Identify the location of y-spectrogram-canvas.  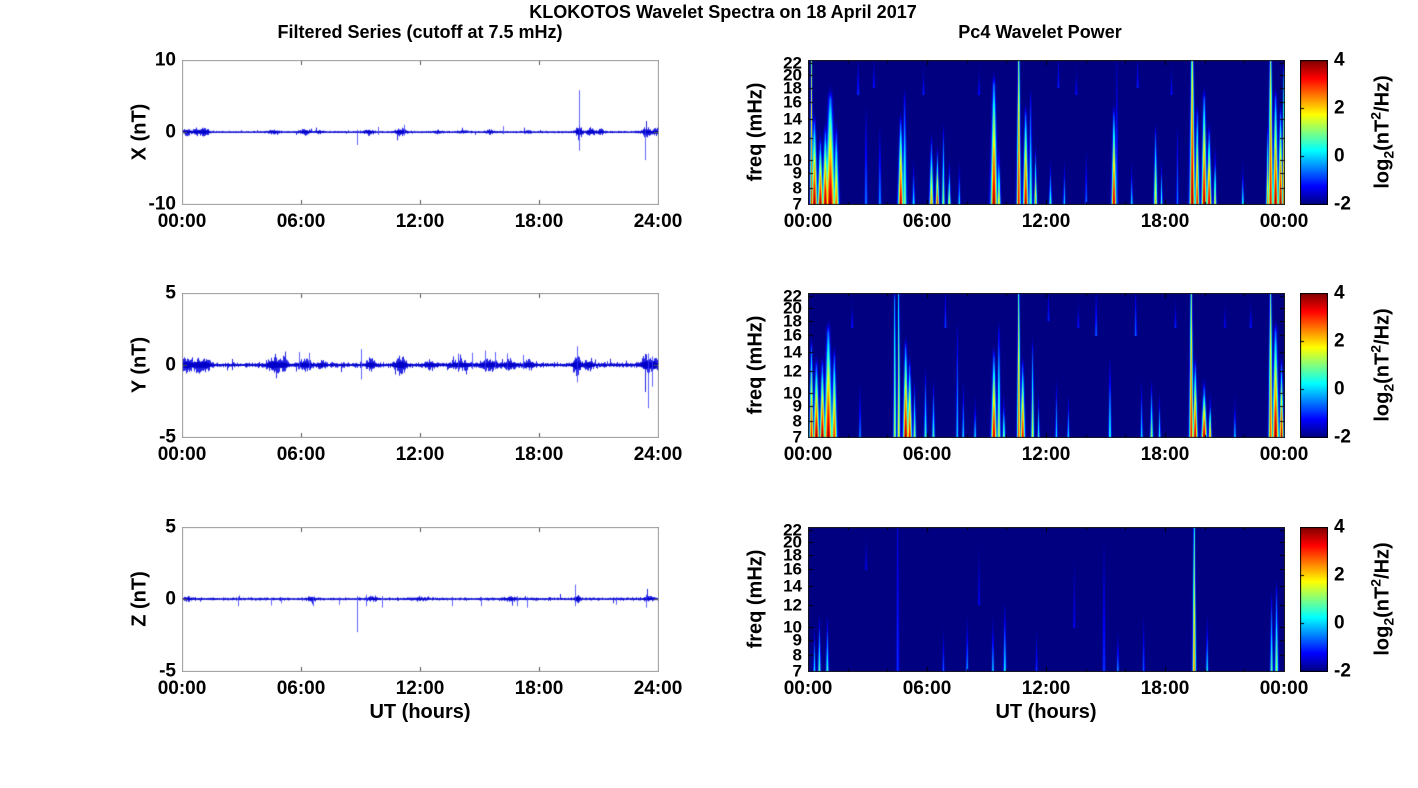
(1046, 365).